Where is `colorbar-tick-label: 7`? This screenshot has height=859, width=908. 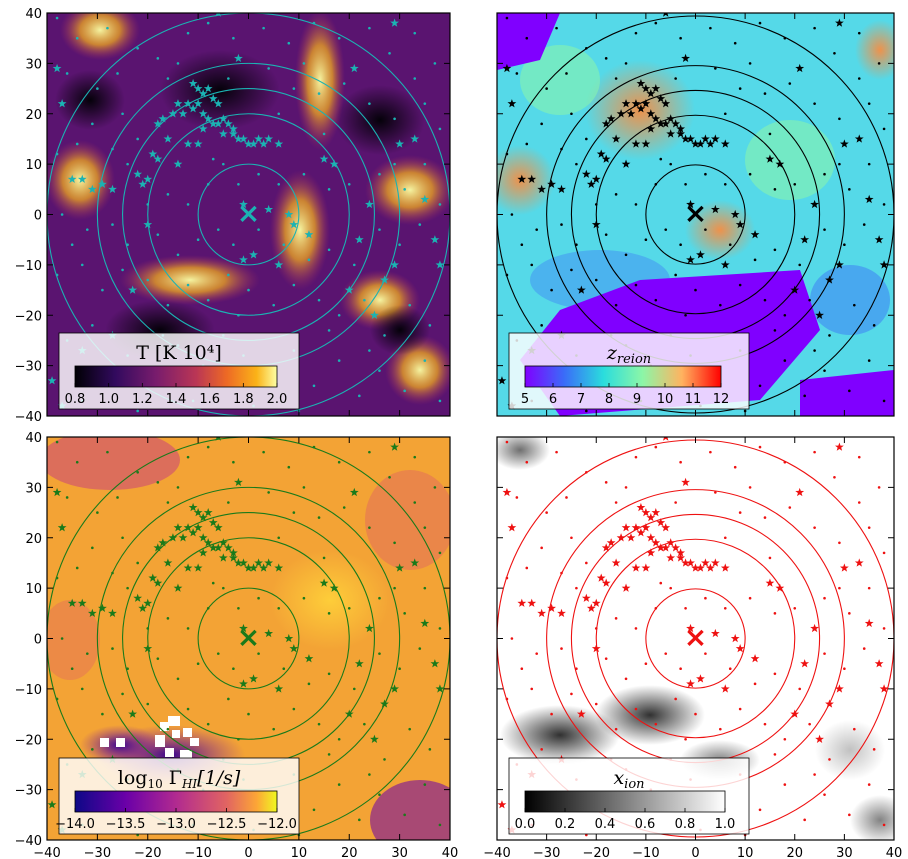 colorbar-tick-label: 7 is located at coordinates (581, 399).